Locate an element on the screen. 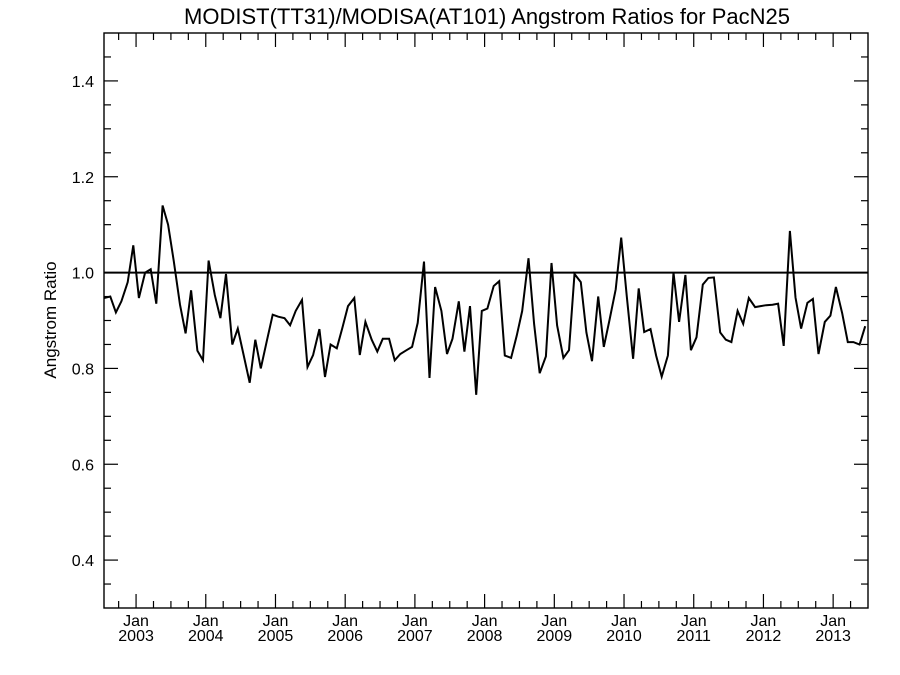  x-tick-year-label: 2003 is located at coordinates (136, 636).